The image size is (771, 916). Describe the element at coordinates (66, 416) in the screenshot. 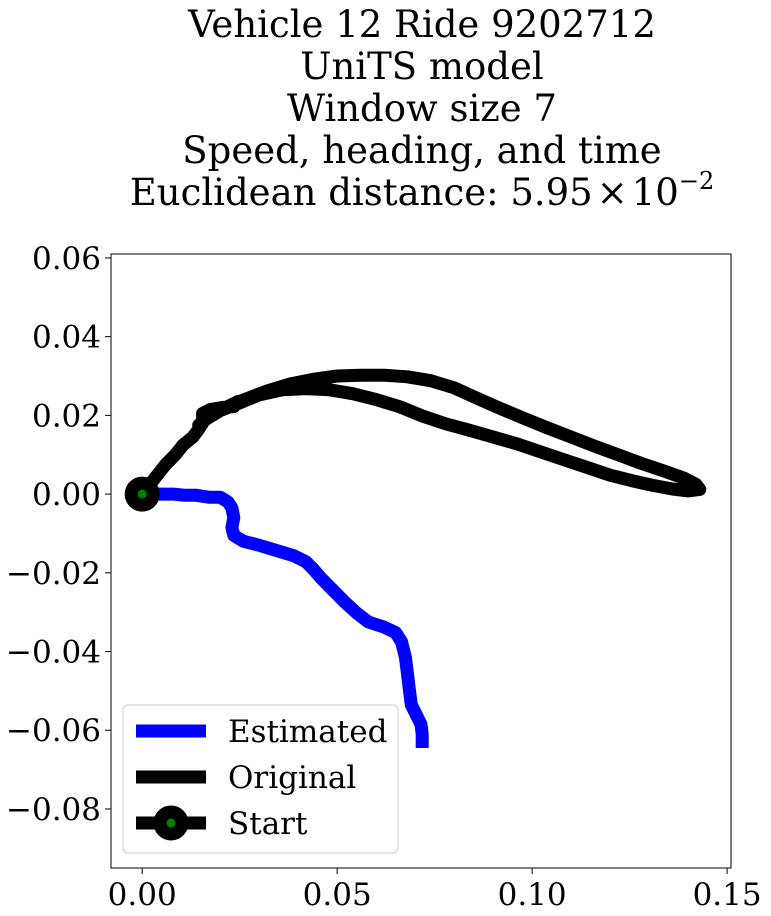

I see `y-tick-label: 0.02` at that location.